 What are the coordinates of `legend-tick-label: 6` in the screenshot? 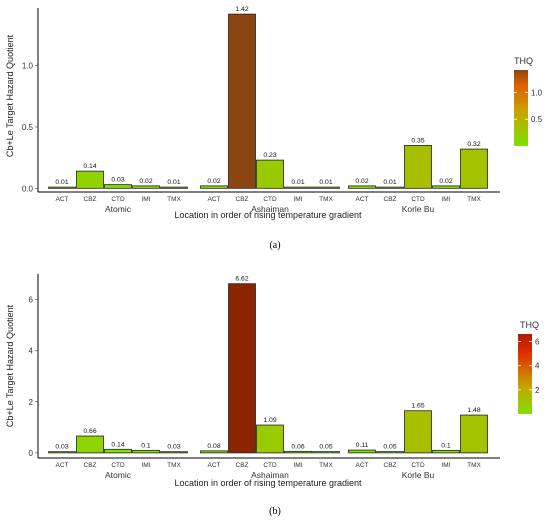 It's located at (537, 341).